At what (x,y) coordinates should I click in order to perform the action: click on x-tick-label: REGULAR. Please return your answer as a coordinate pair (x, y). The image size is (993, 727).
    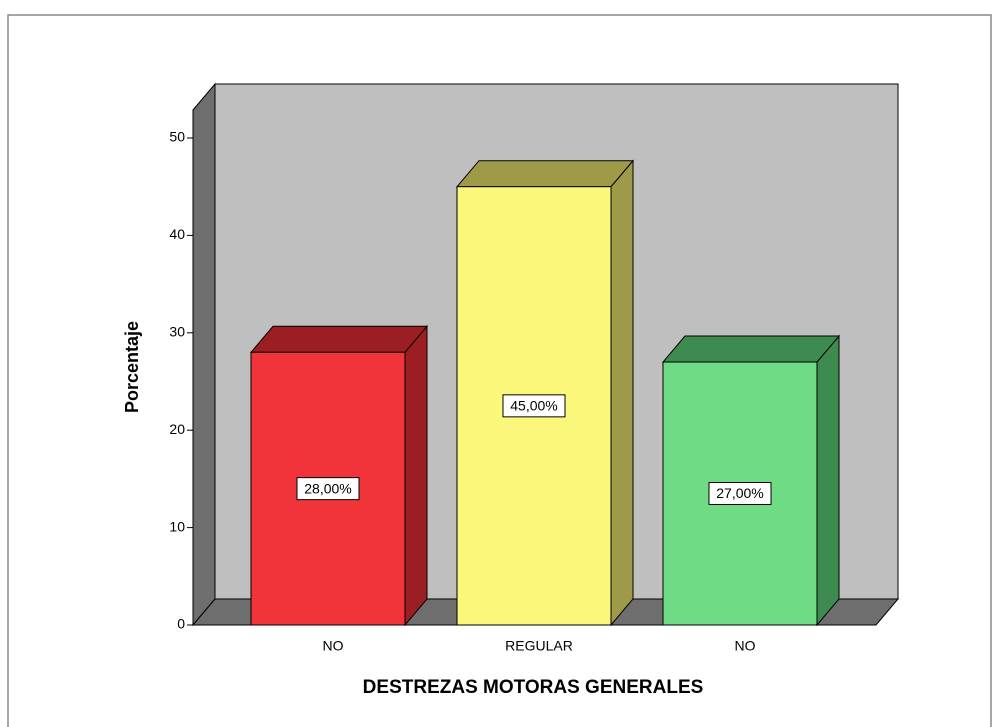
    Looking at the image, I should click on (539, 646).